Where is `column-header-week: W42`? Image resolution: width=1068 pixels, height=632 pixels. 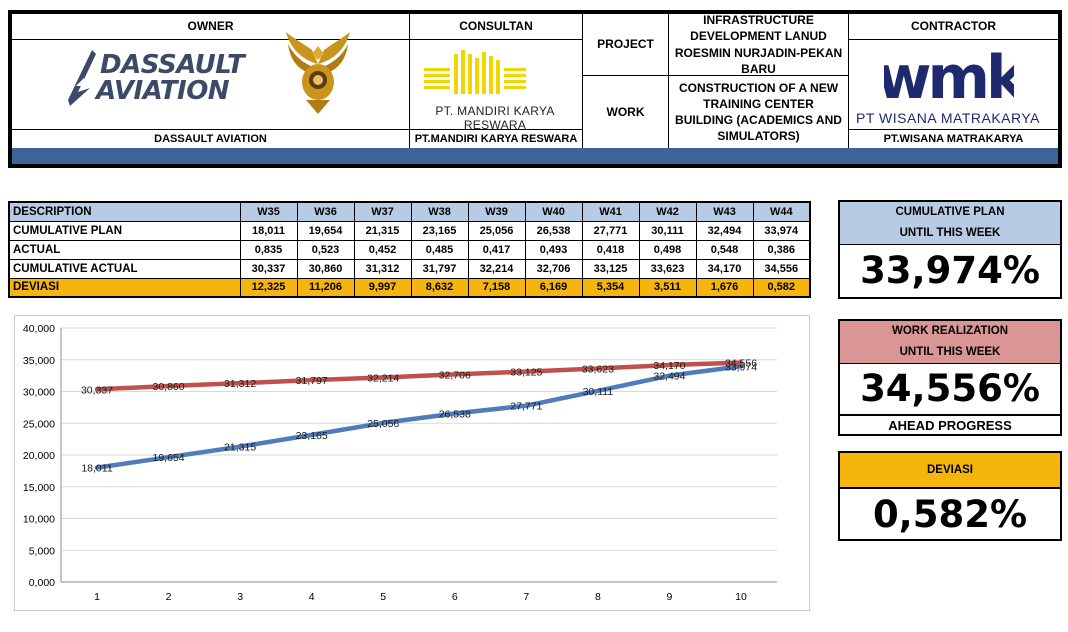 column-header-week: W42 is located at coordinates (667, 211).